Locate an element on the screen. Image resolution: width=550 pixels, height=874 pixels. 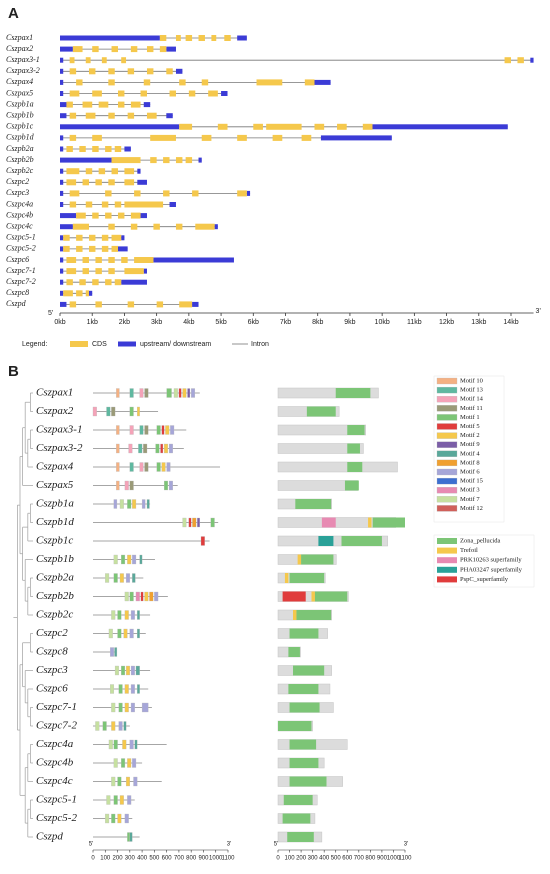
x-tick-label: 700 is located at coordinates (359, 859).